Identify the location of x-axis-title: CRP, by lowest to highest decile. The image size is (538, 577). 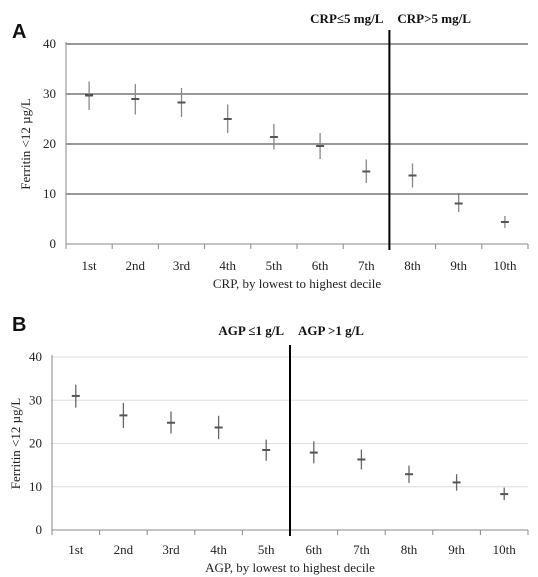
(297, 283).